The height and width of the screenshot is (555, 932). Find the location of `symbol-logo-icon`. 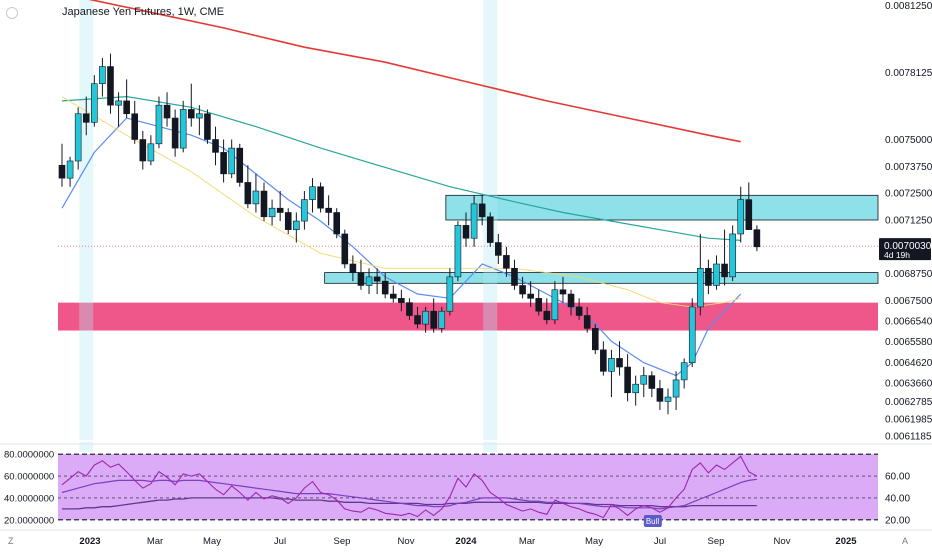

symbol-logo-icon is located at coordinates (12, 13).